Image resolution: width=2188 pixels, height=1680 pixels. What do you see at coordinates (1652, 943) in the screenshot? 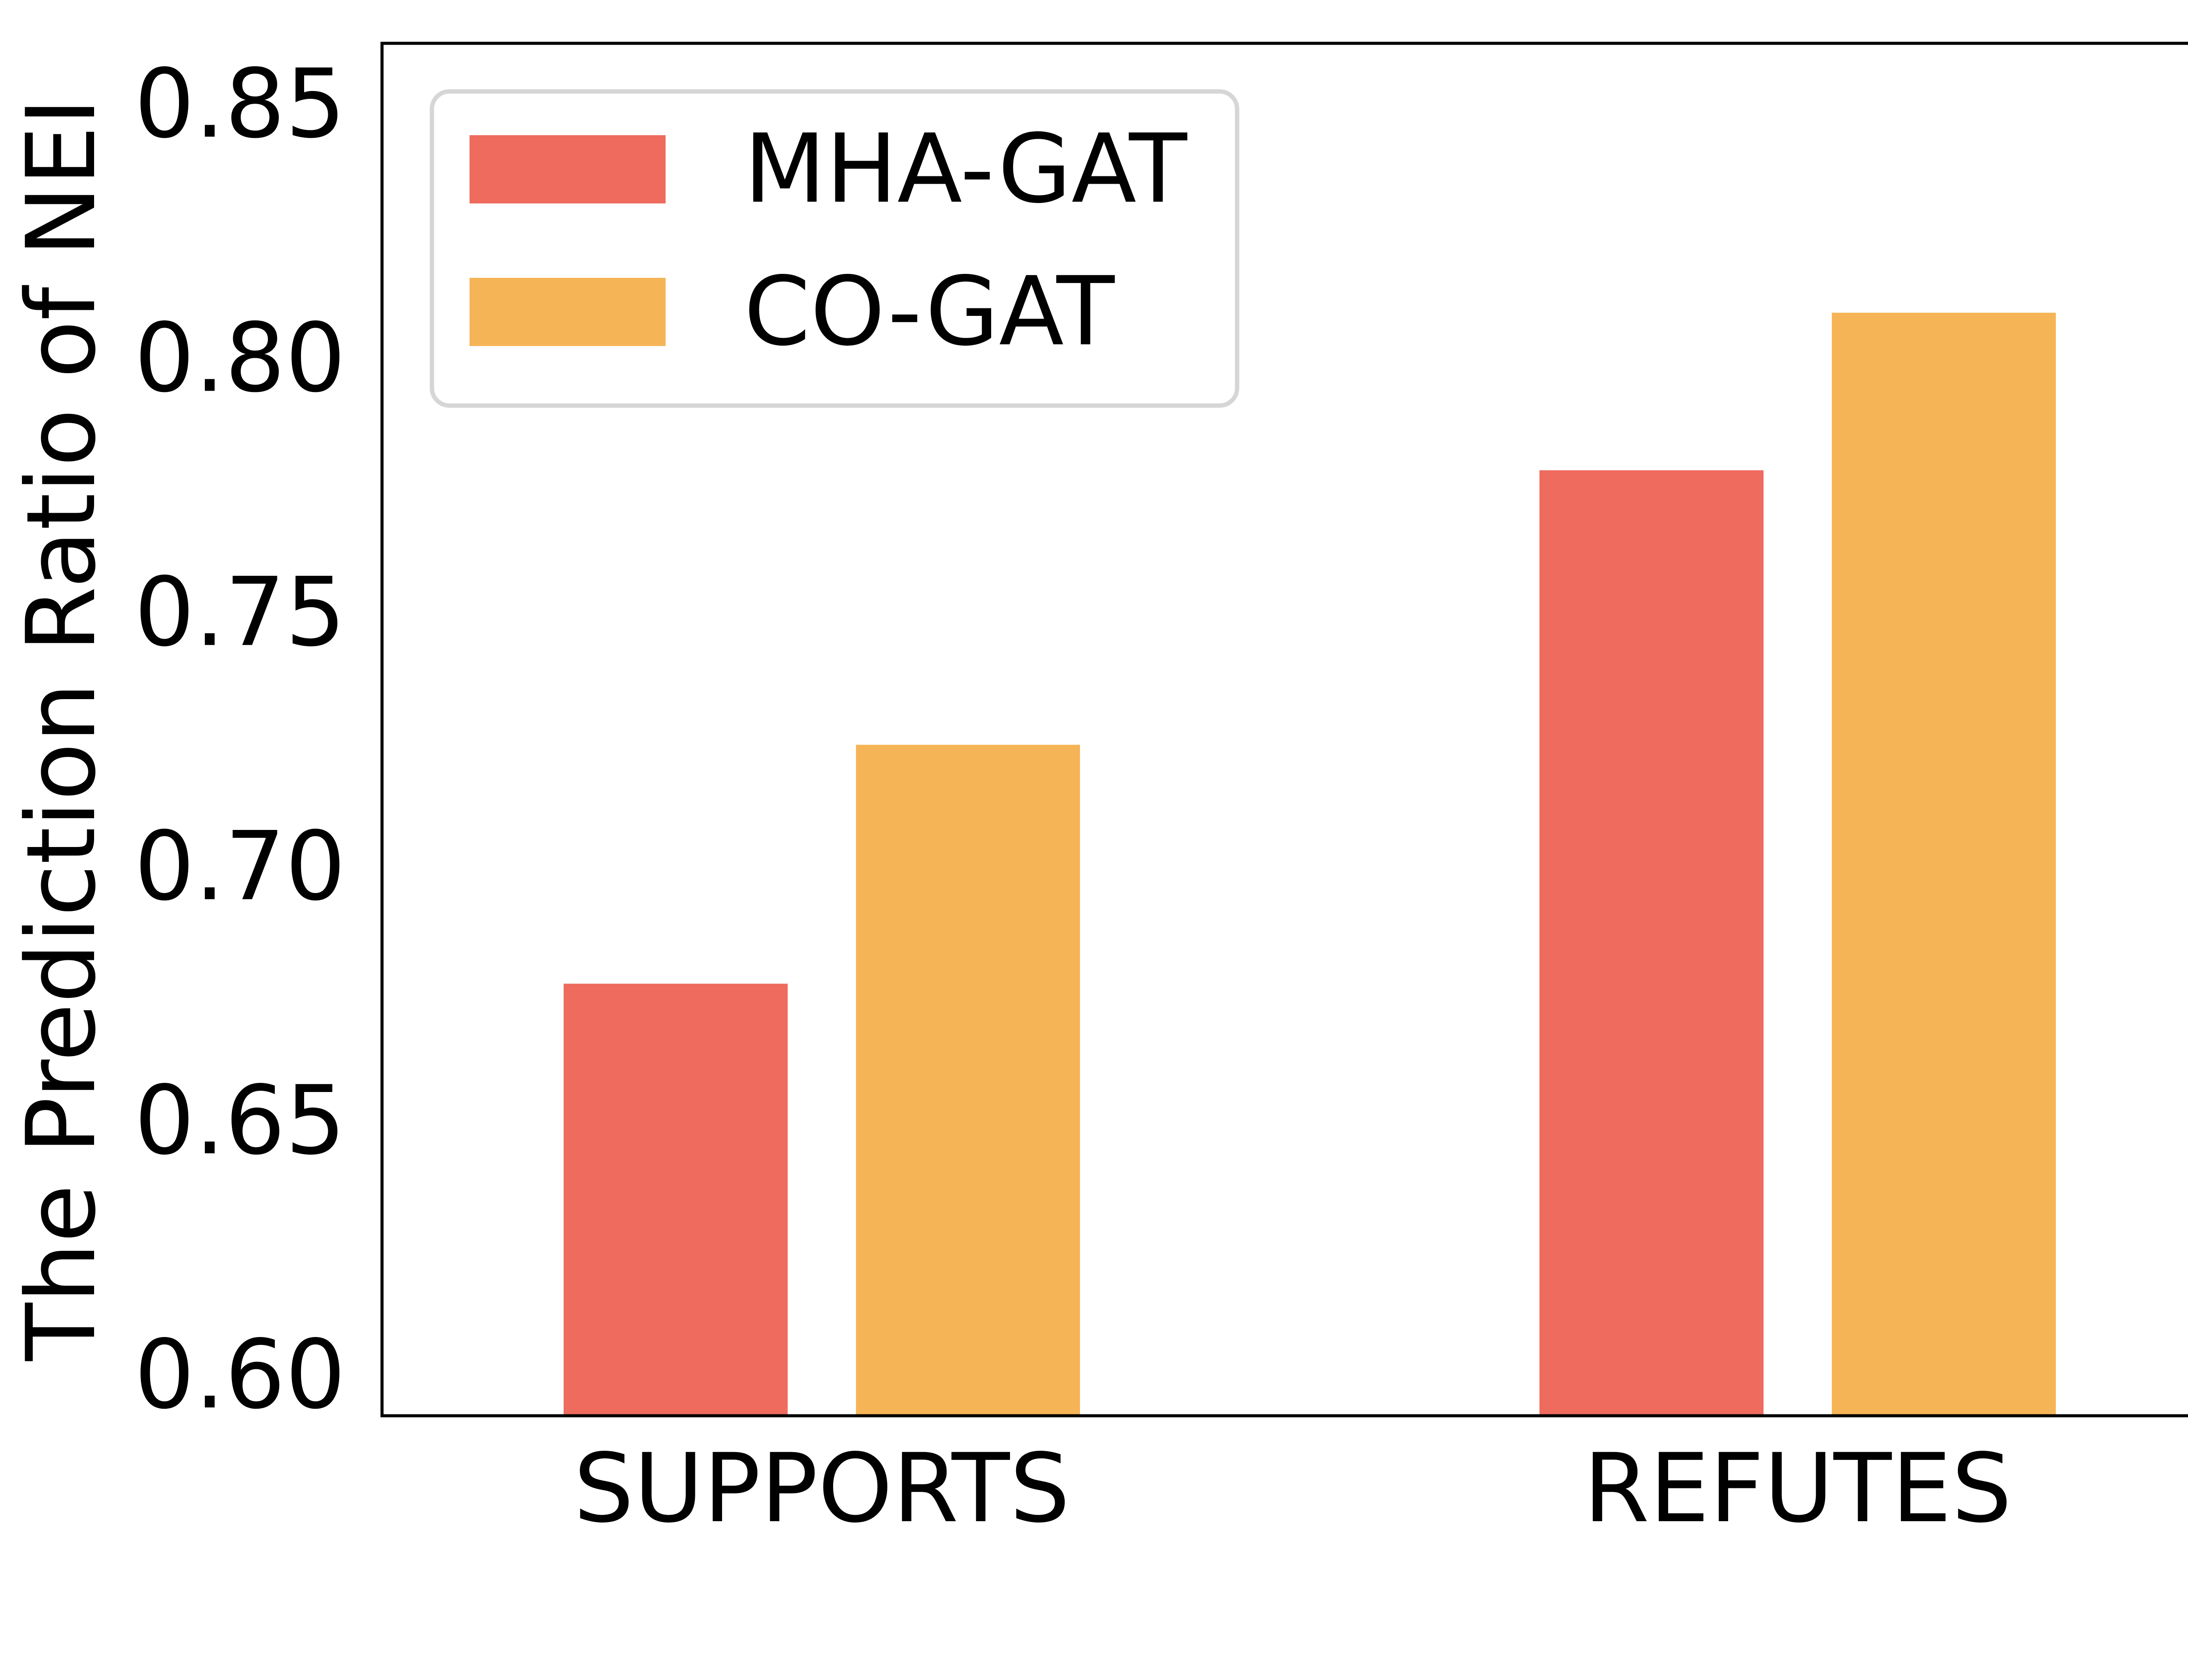
I see `bar-mha-gat-refutes` at bounding box center [1652, 943].